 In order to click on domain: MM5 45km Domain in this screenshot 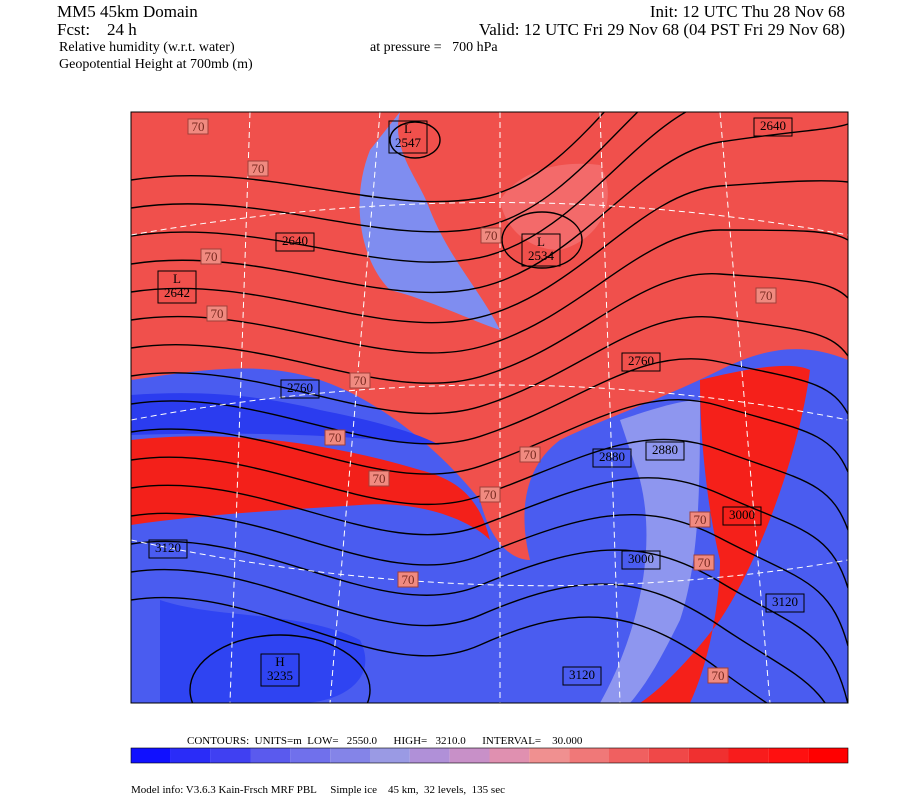, I will do `click(127, 11)`.